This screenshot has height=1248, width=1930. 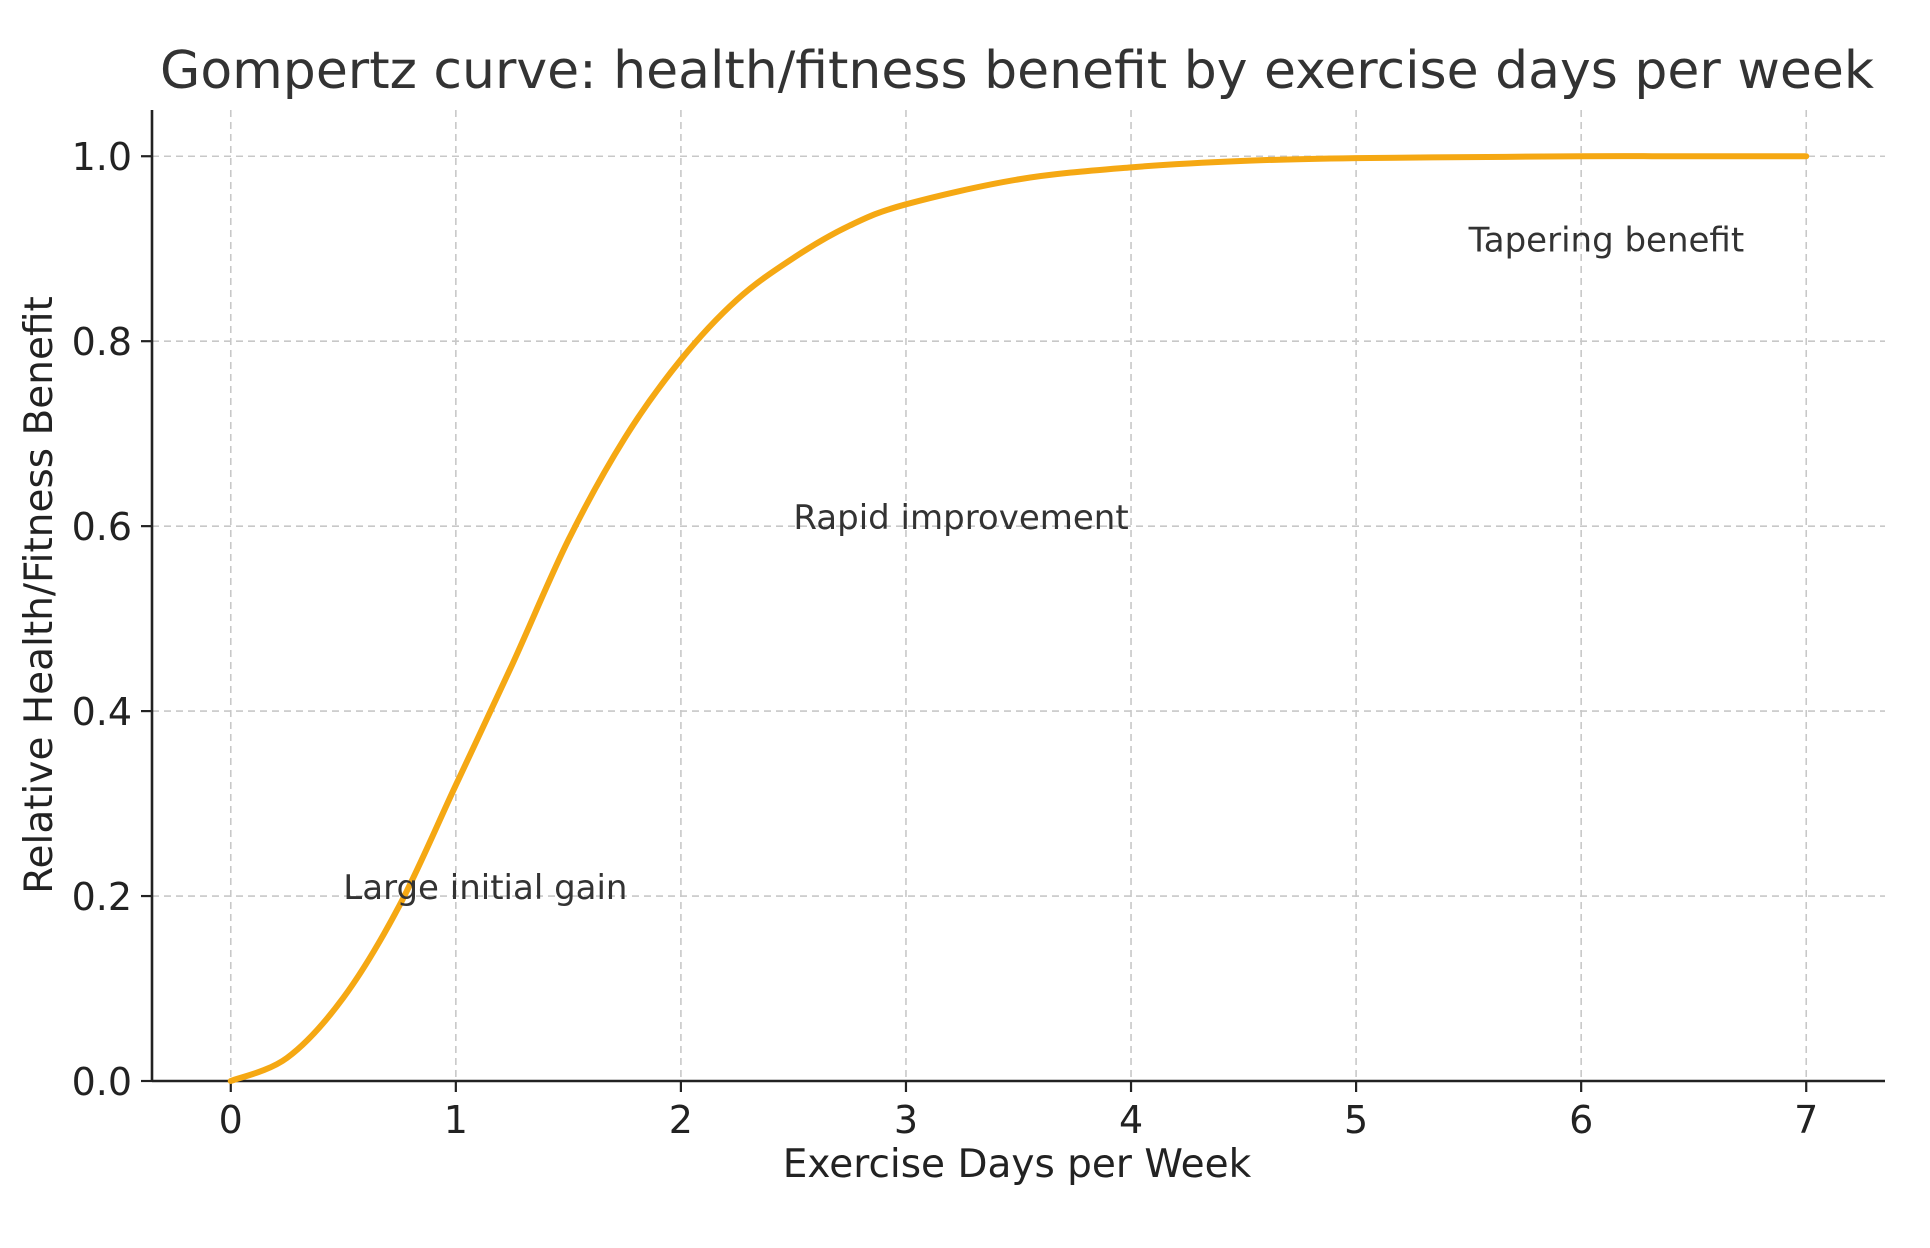 I want to click on x-tick-label: 2, so click(x=681, y=1120).